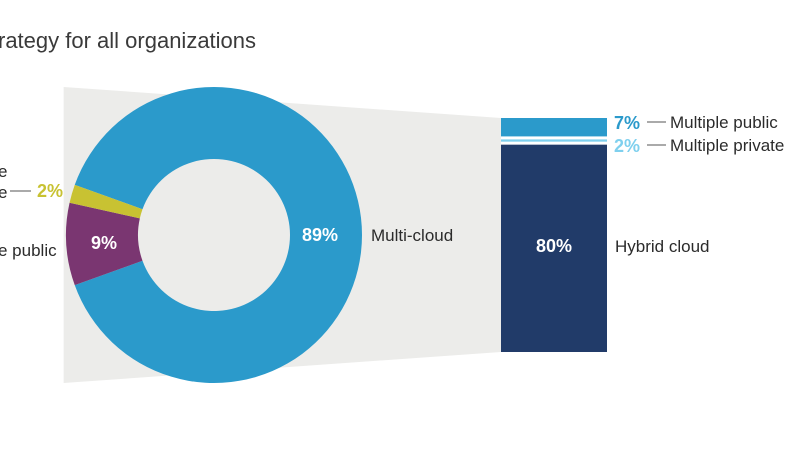 This screenshot has width=800, height=450. What do you see at coordinates (554, 140) in the screenshot?
I see `bar-segment-multiple-private` at bounding box center [554, 140].